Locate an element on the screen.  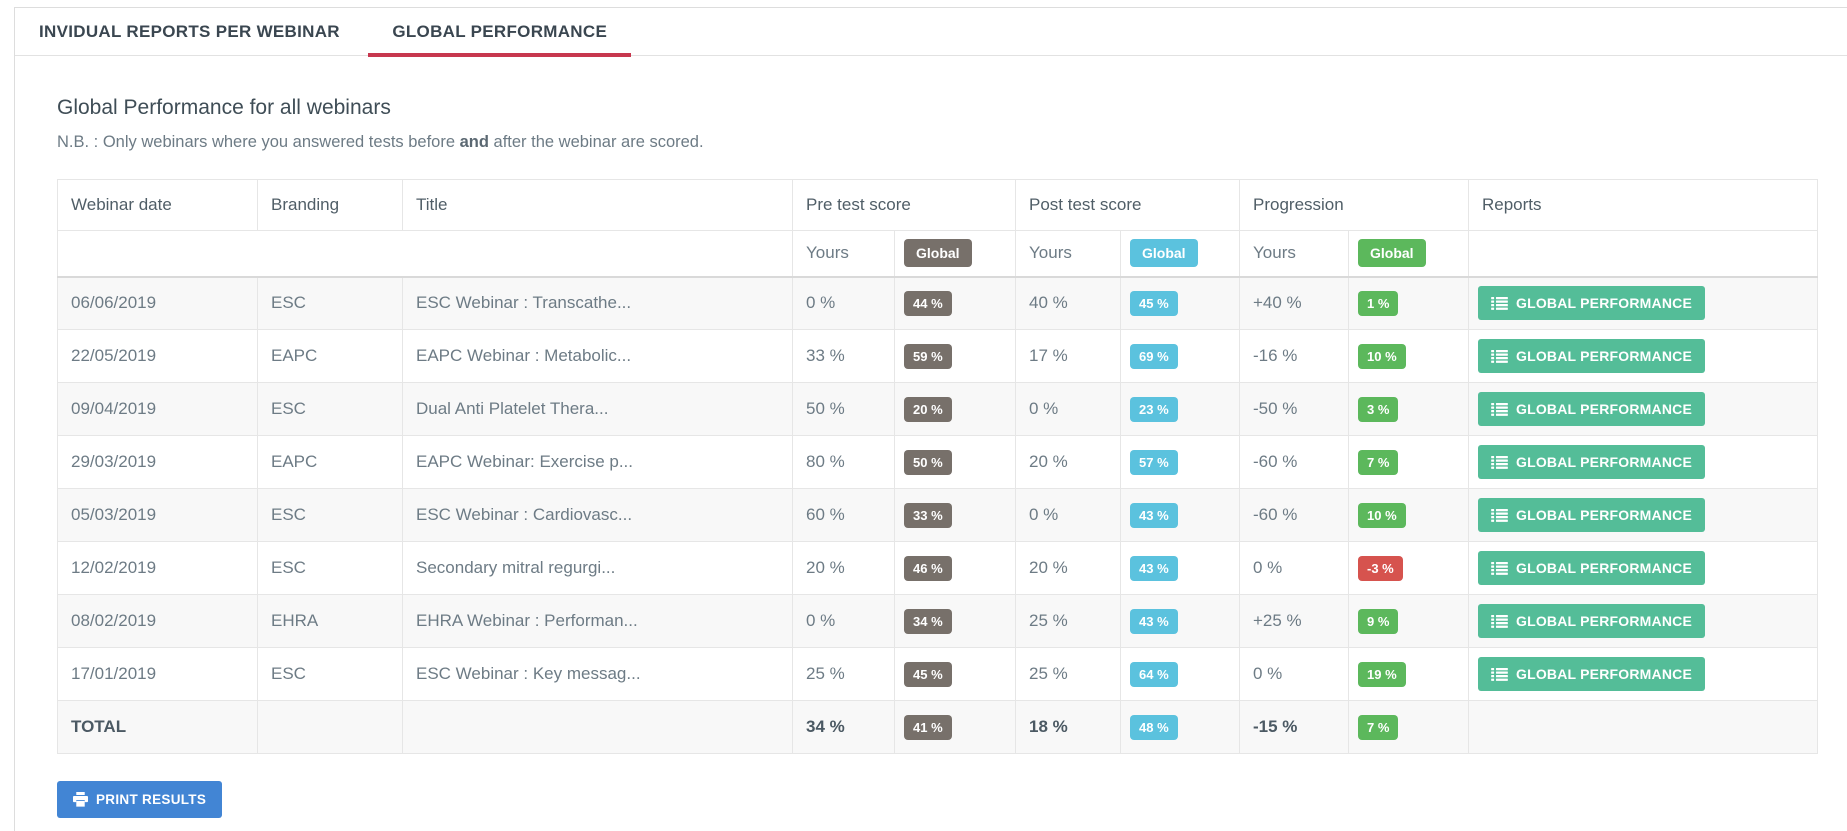
webinar-date-cell: 17/01/2019 is located at coordinates (157, 674).